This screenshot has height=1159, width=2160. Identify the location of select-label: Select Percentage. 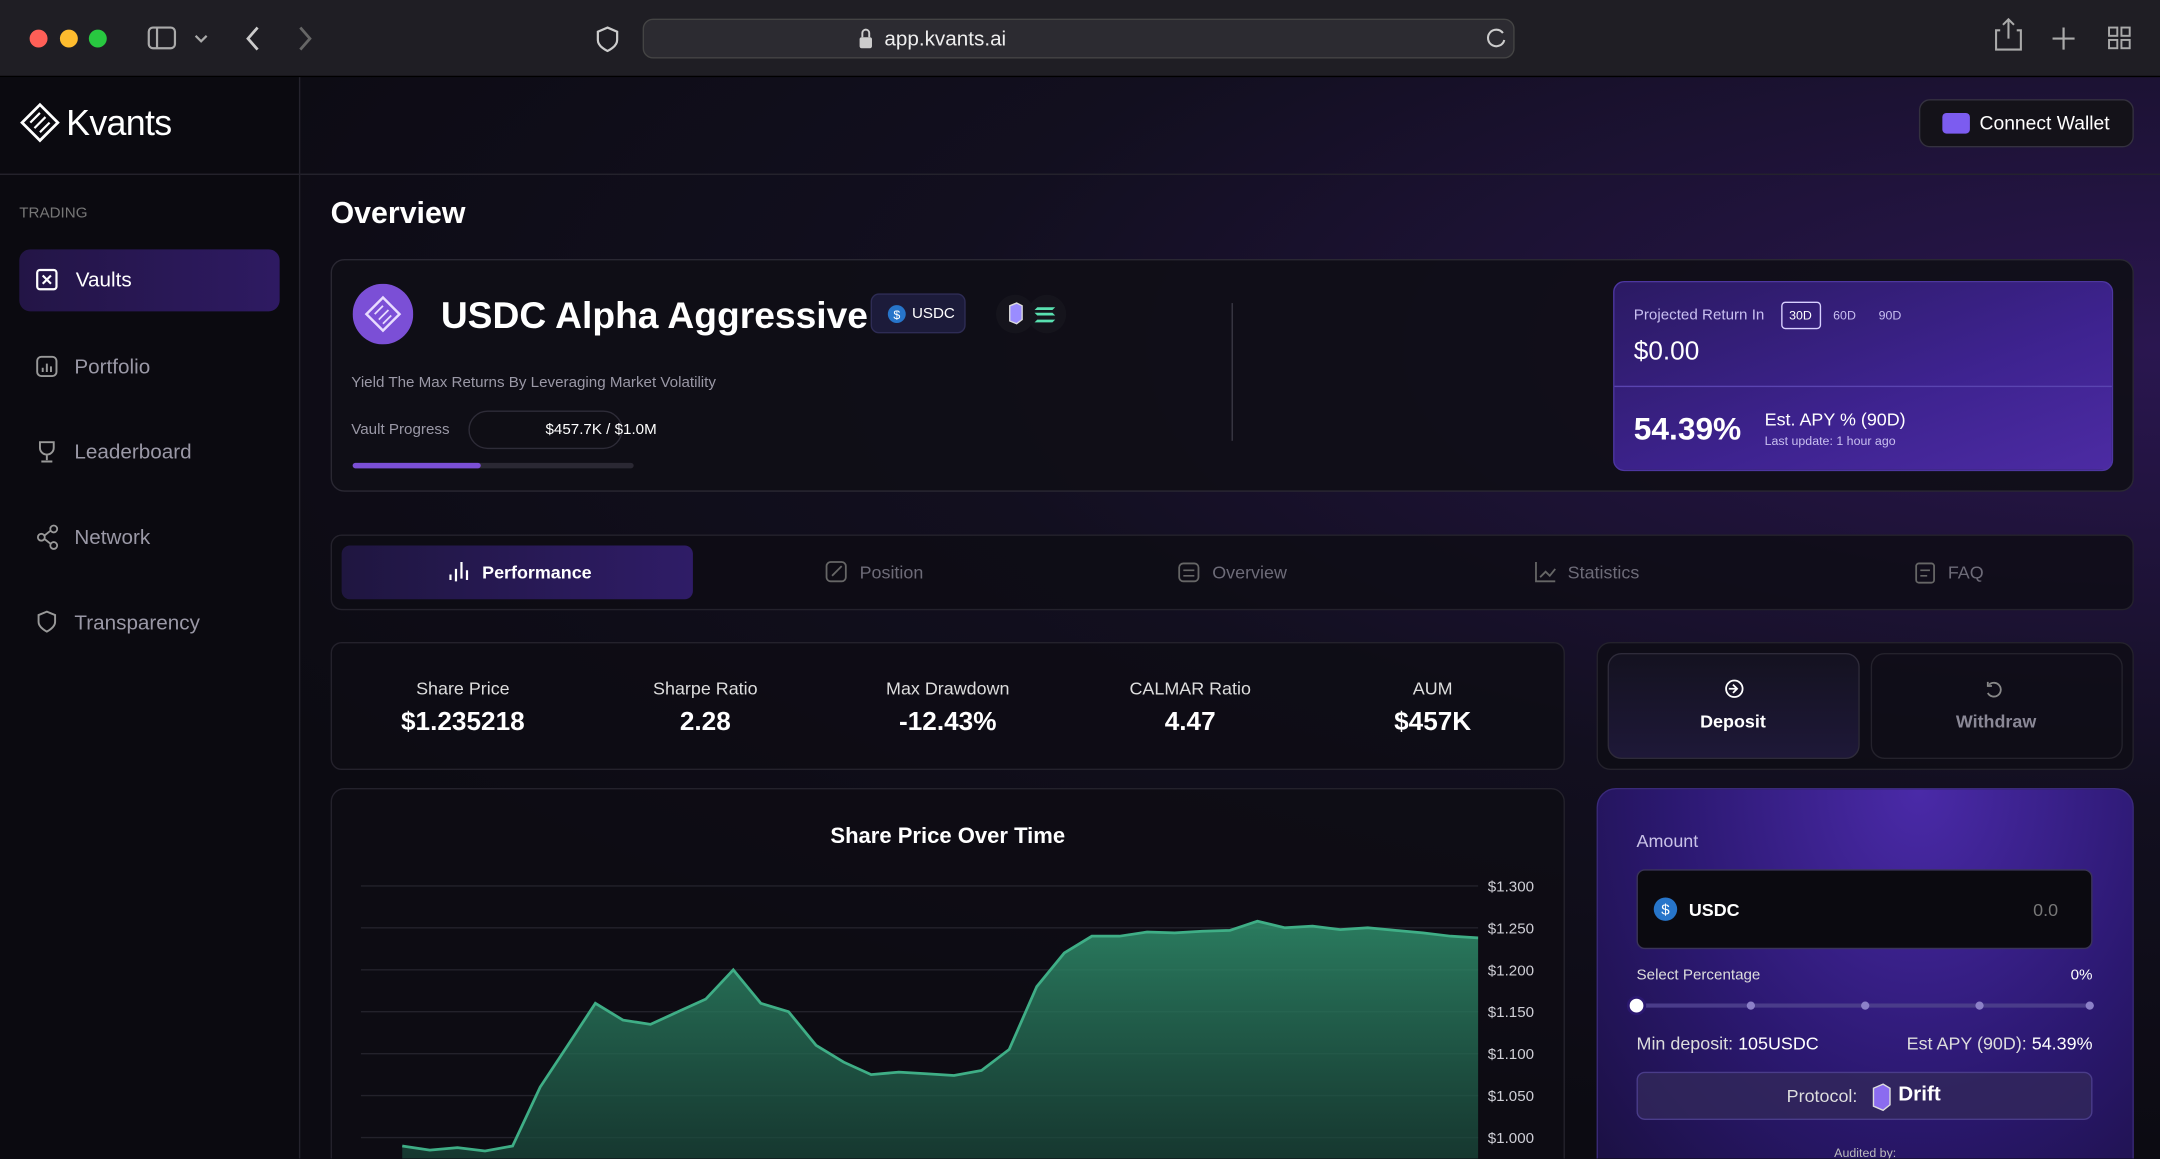
(1698, 975).